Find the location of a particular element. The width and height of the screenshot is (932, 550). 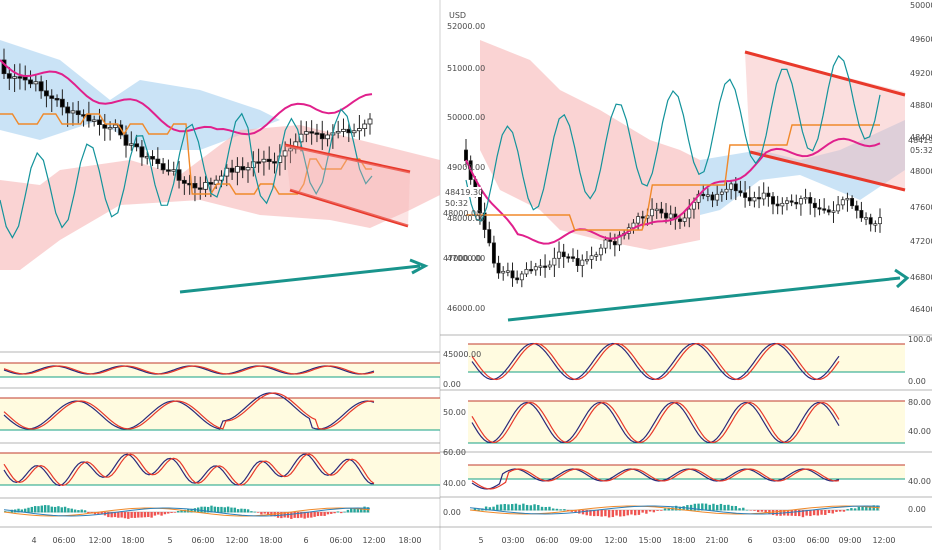

left-osc2-d-line is located at coordinates (189, 411).